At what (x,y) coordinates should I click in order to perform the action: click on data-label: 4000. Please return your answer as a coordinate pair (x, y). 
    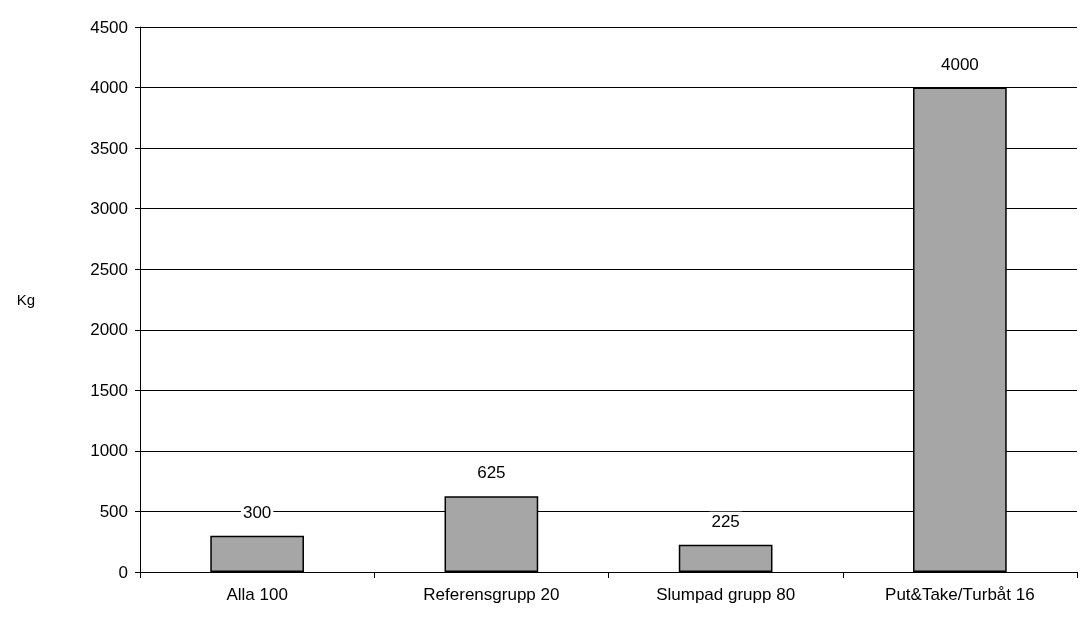
    Looking at the image, I should click on (959, 64).